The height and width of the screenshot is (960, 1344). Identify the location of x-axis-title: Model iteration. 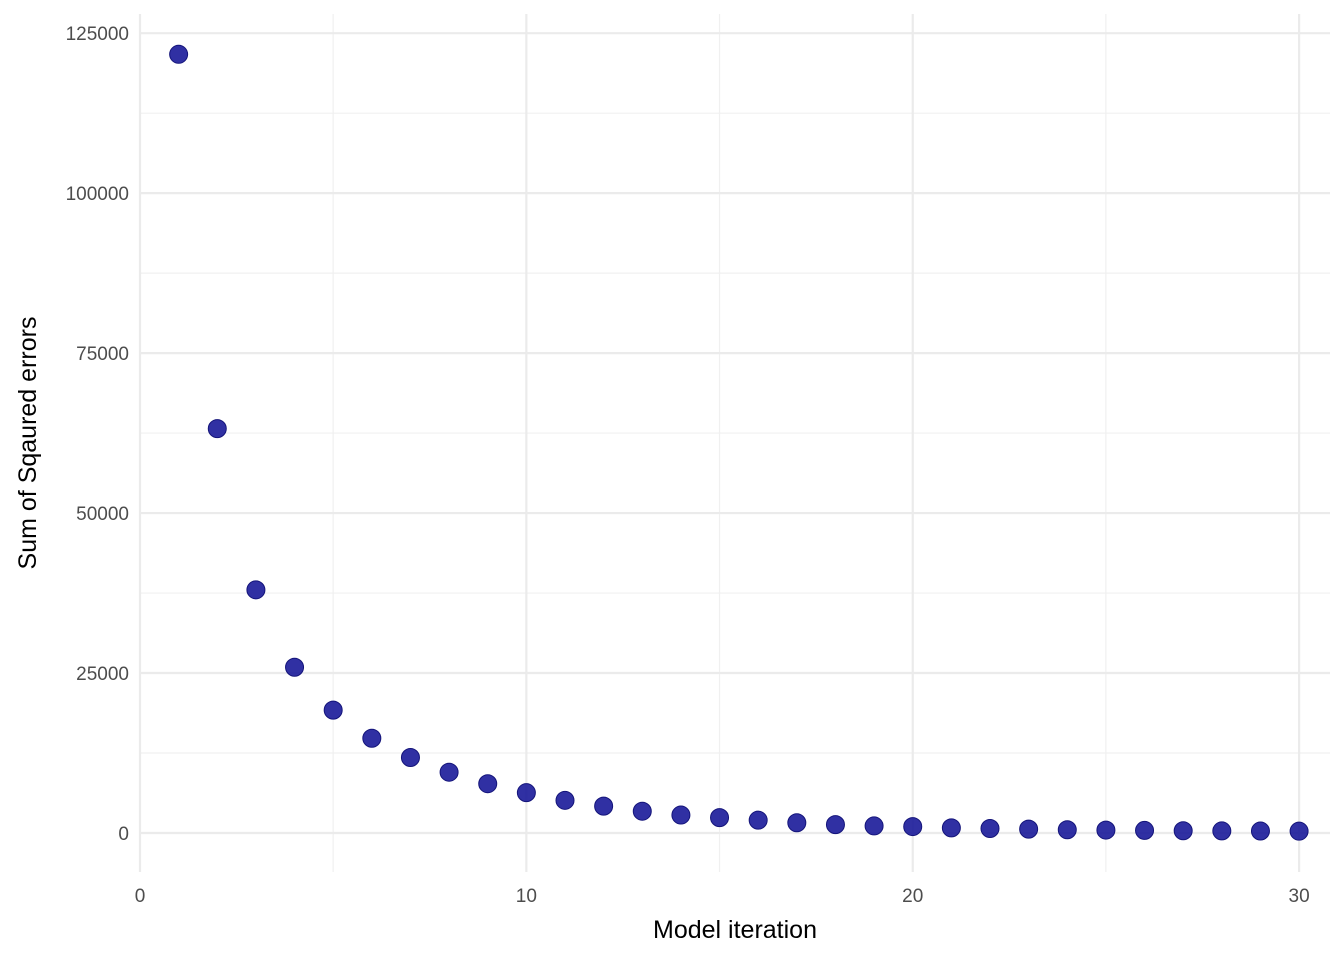
(735, 930).